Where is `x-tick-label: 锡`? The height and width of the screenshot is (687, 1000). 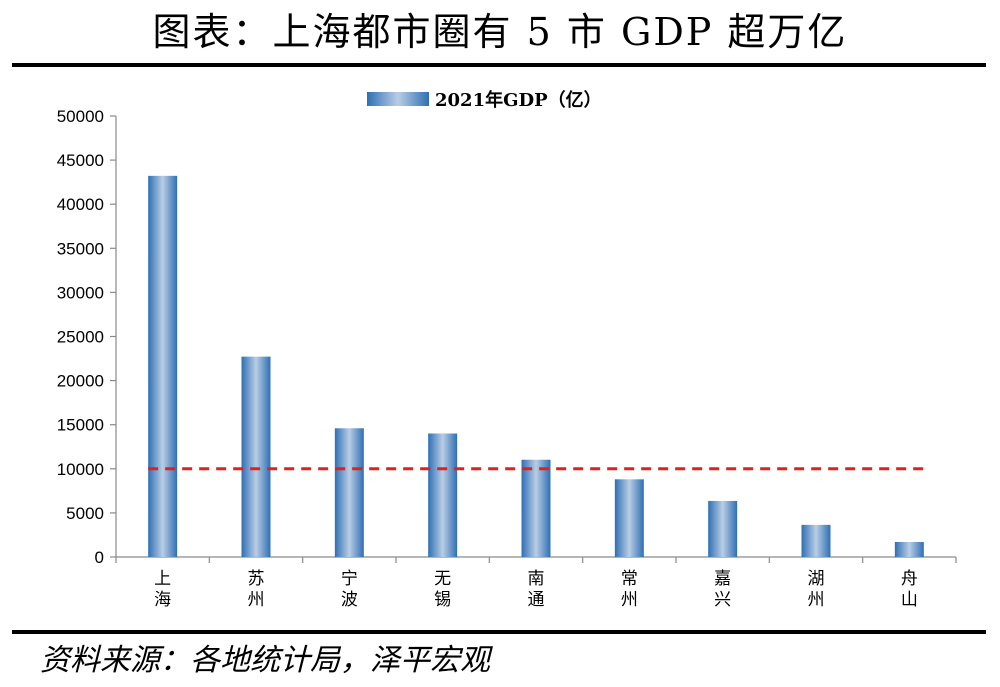 x-tick-label: 锡 is located at coordinates (442, 600).